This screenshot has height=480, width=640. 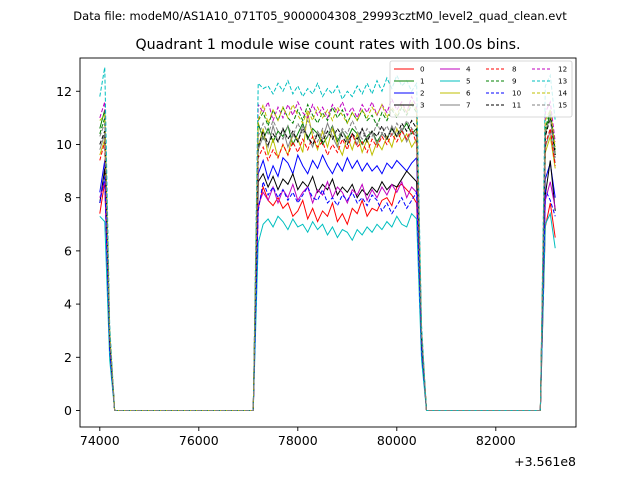 What do you see at coordinates (68, 197) in the screenshot?
I see `y-tick-label: 8` at bounding box center [68, 197].